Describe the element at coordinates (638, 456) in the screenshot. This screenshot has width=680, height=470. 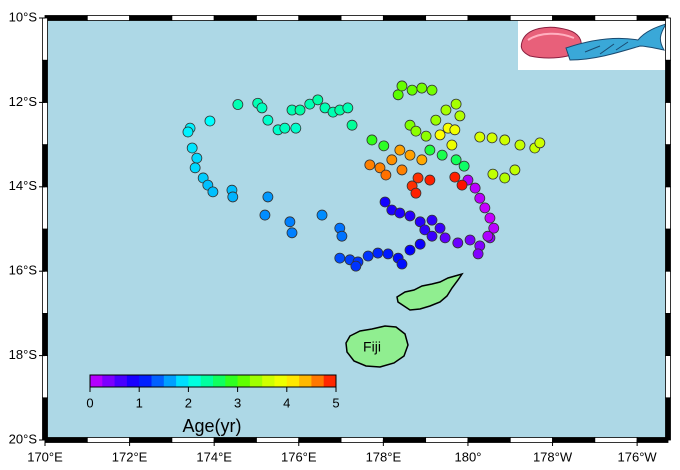
I see `x-tick-label: 176°W` at that location.